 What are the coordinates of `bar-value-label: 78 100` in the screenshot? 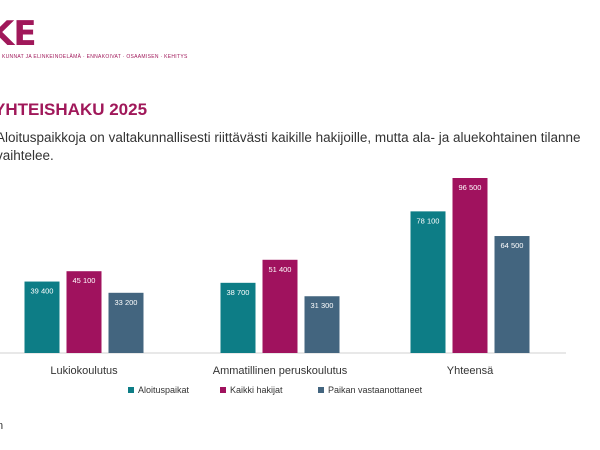 It's located at (428, 220).